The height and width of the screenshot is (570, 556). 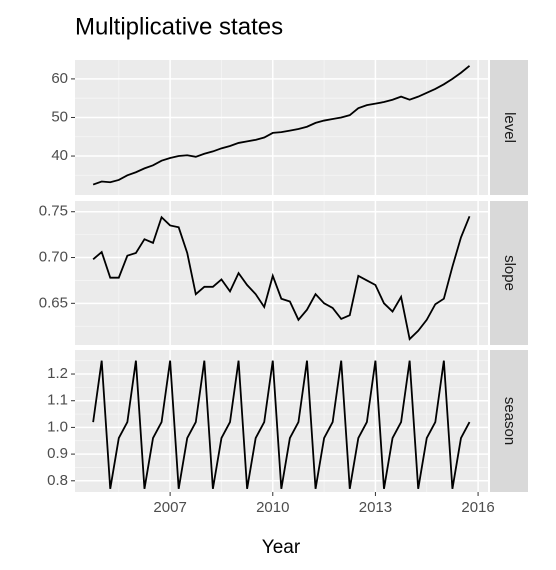 What do you see at coordinates (59, 78) in the screenshot?
I see `y-tick-label: 60` at bounding box center [59, 78].